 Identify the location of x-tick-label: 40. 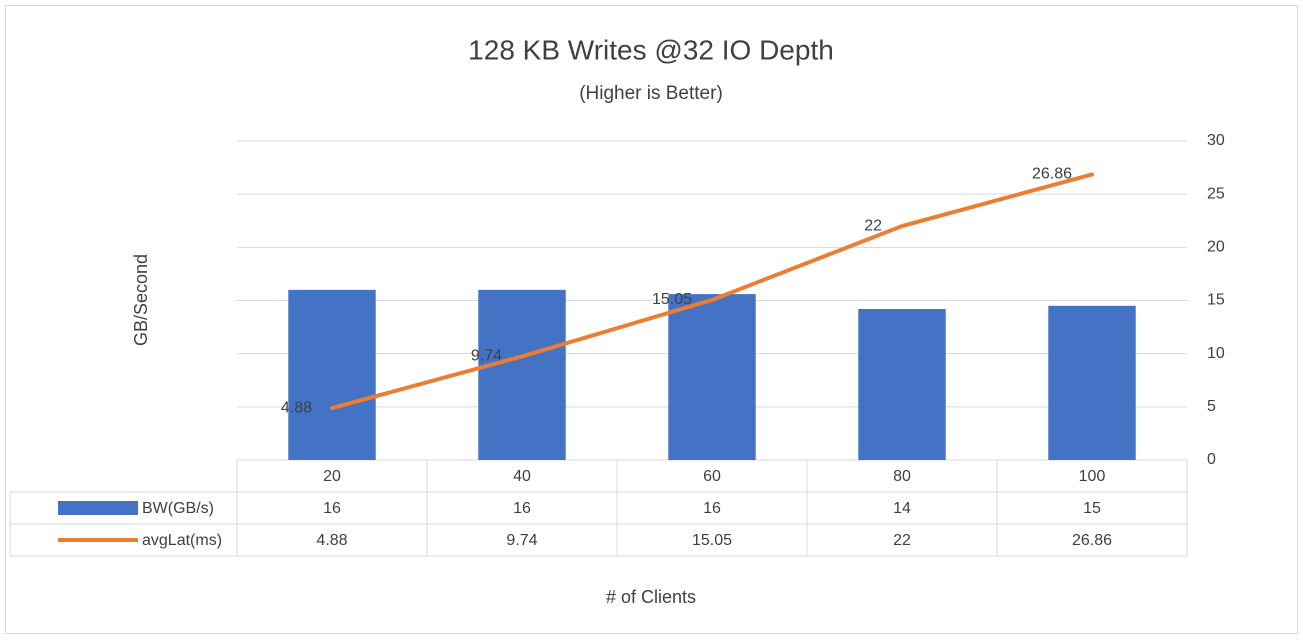
(522, 476).